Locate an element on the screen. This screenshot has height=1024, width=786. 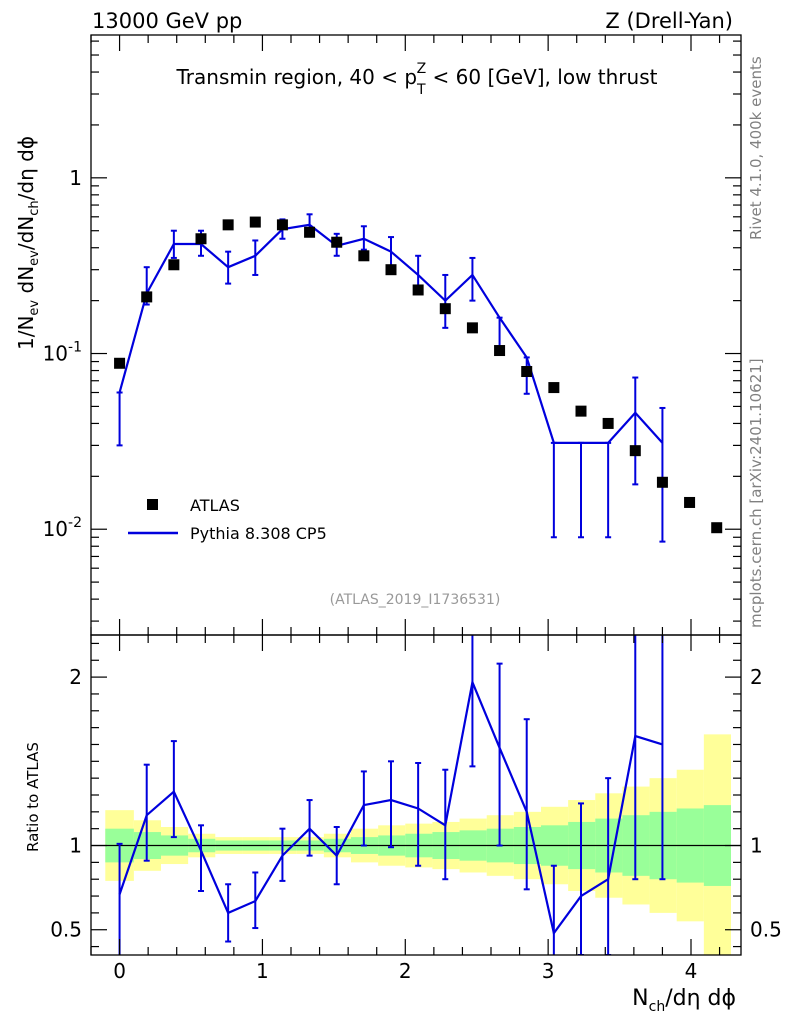
rivet-label: Rivet 4.1.0, 400k events is located at coordinates (756, 148).